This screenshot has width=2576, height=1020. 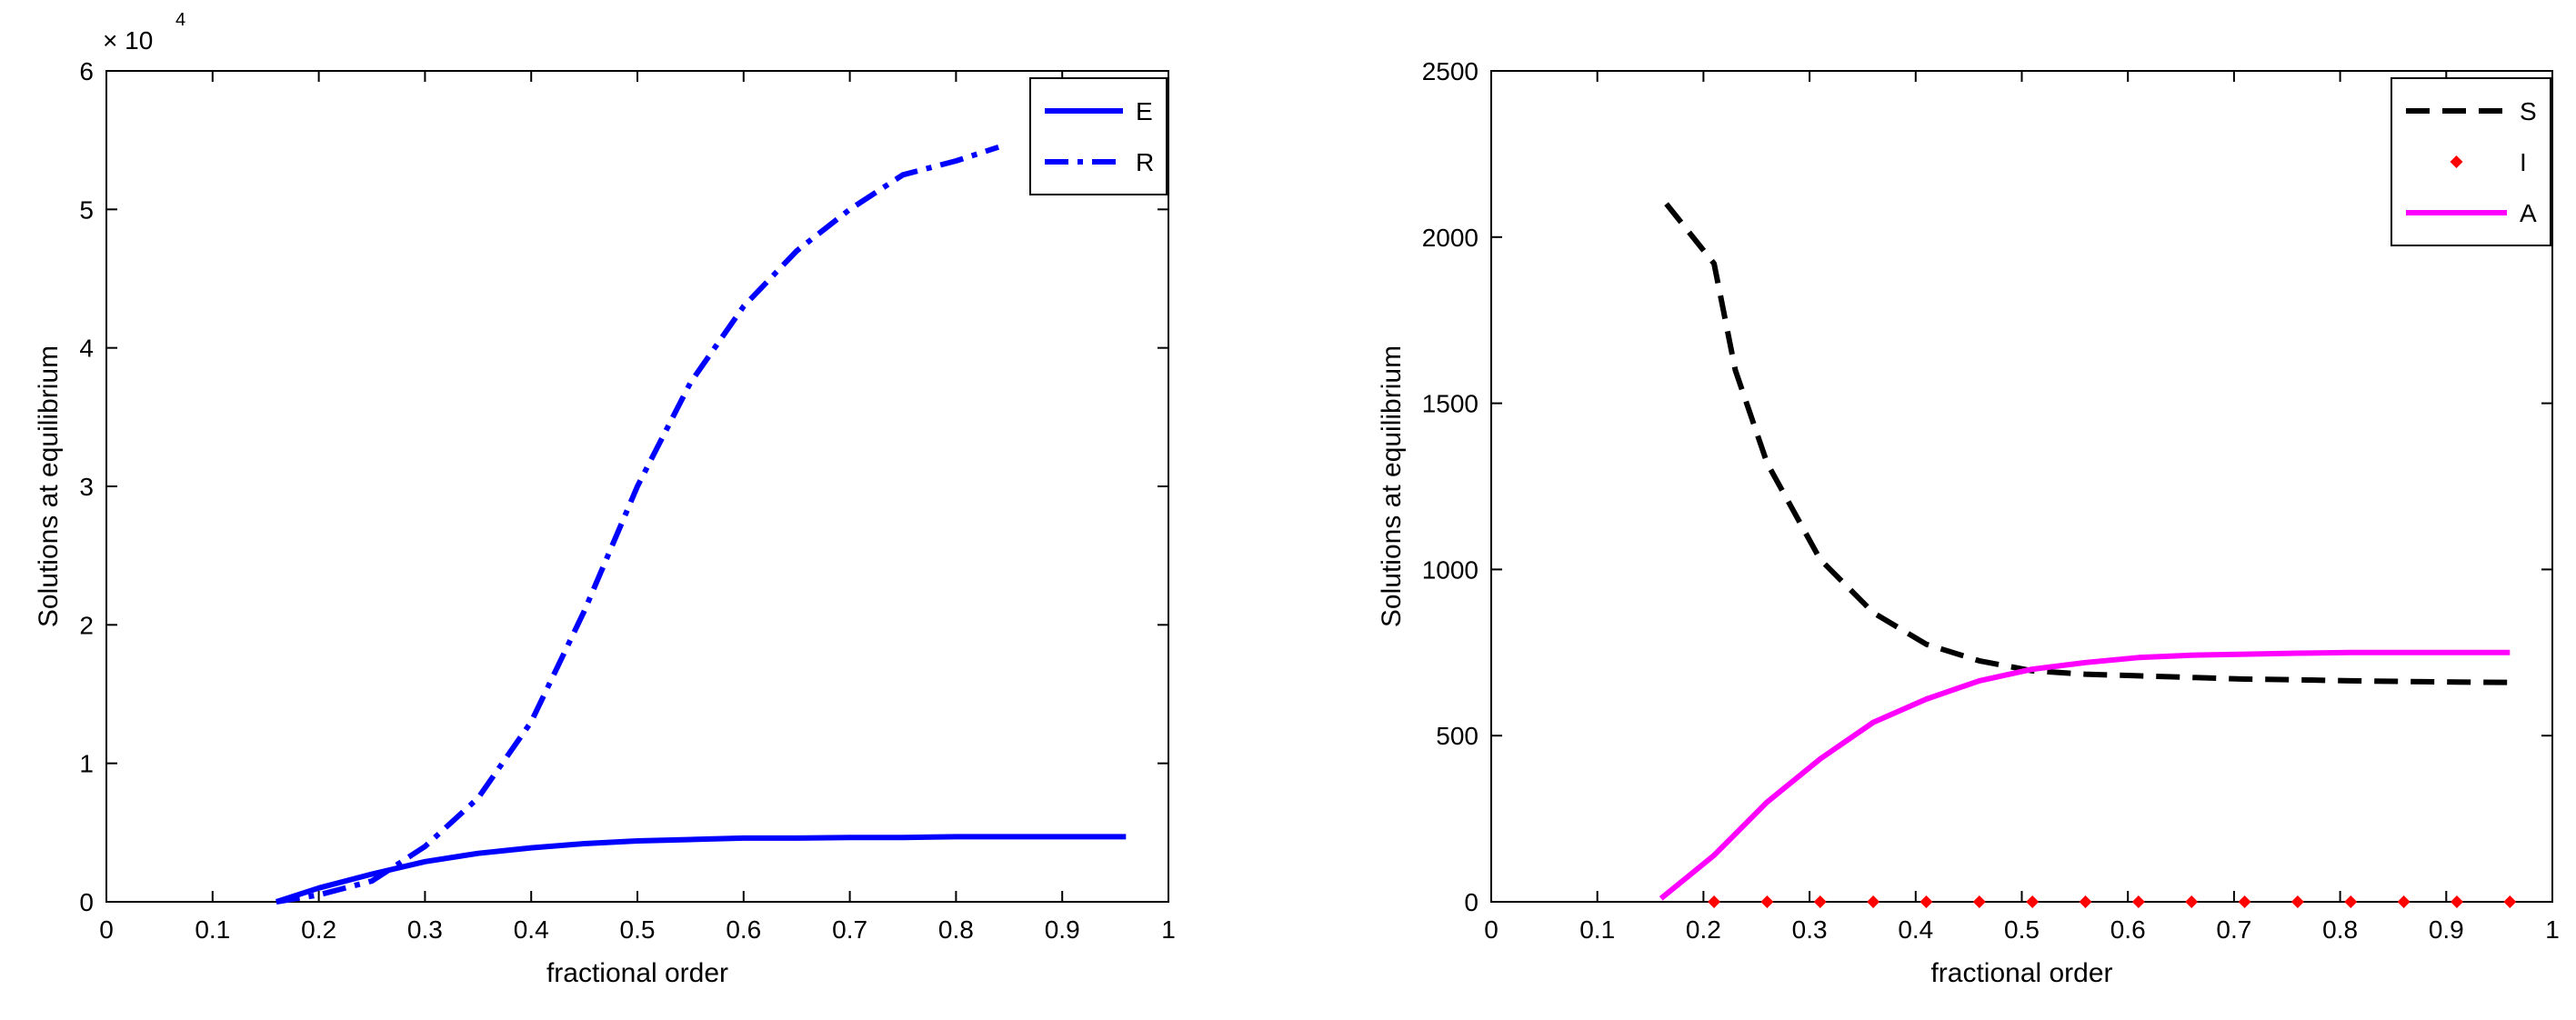 What do you see at coordinates (1450, 238) in the screenshot?
I see `y-tick-label: 2000` at bounding box center [1450, 238].